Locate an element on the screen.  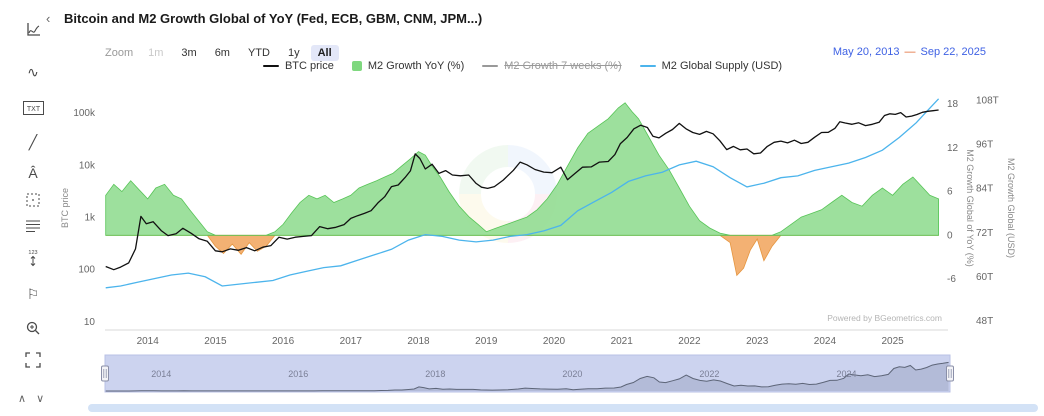
growth-axis-labels: 18 12 6 0 -6 is located at coordinates (953, 192).